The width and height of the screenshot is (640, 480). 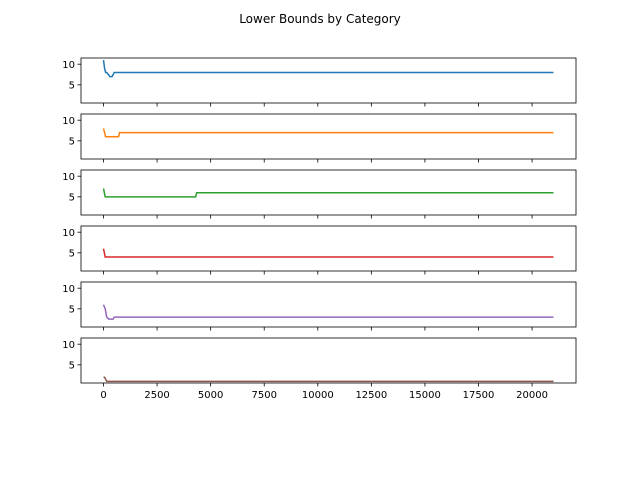 I want to click on subplot-2: 5 10, so click(x=319, y=138).